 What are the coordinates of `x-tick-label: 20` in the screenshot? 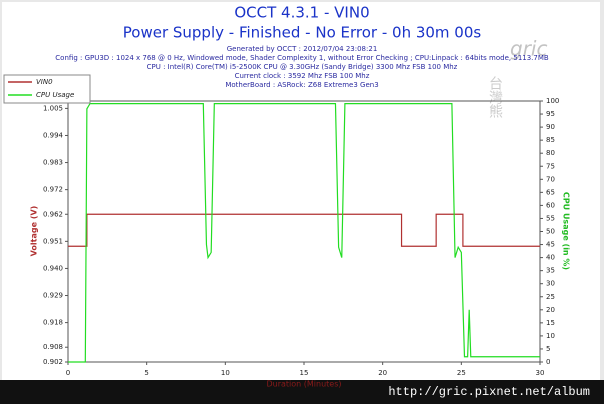 It's located at (382, 373).